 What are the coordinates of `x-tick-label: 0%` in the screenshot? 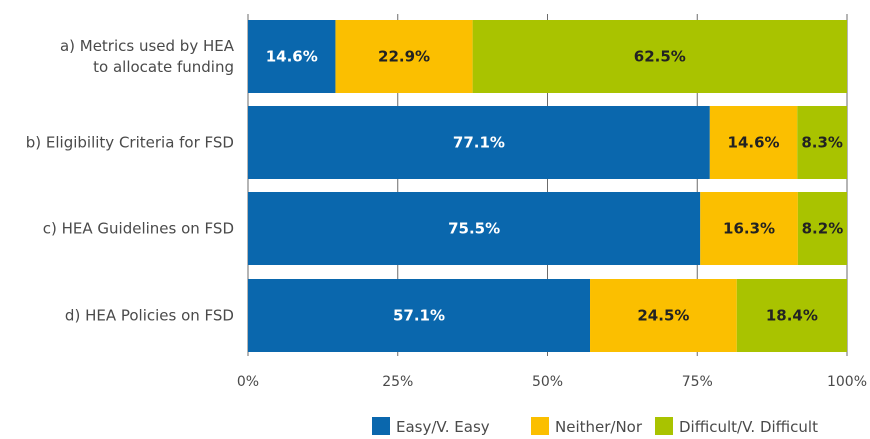 It's located at (248, 382).